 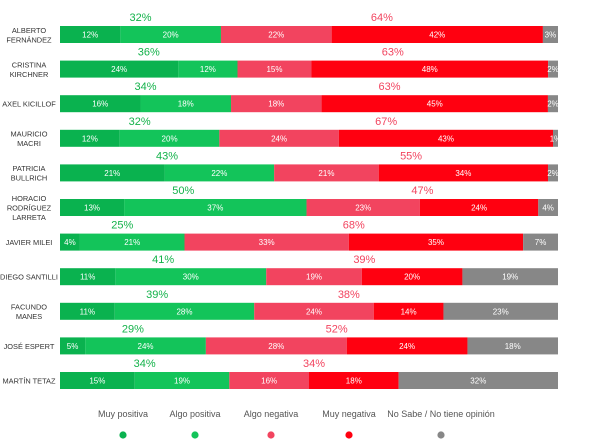 I want to click on category-label: PATRICIA, so click(x=29, y=168).